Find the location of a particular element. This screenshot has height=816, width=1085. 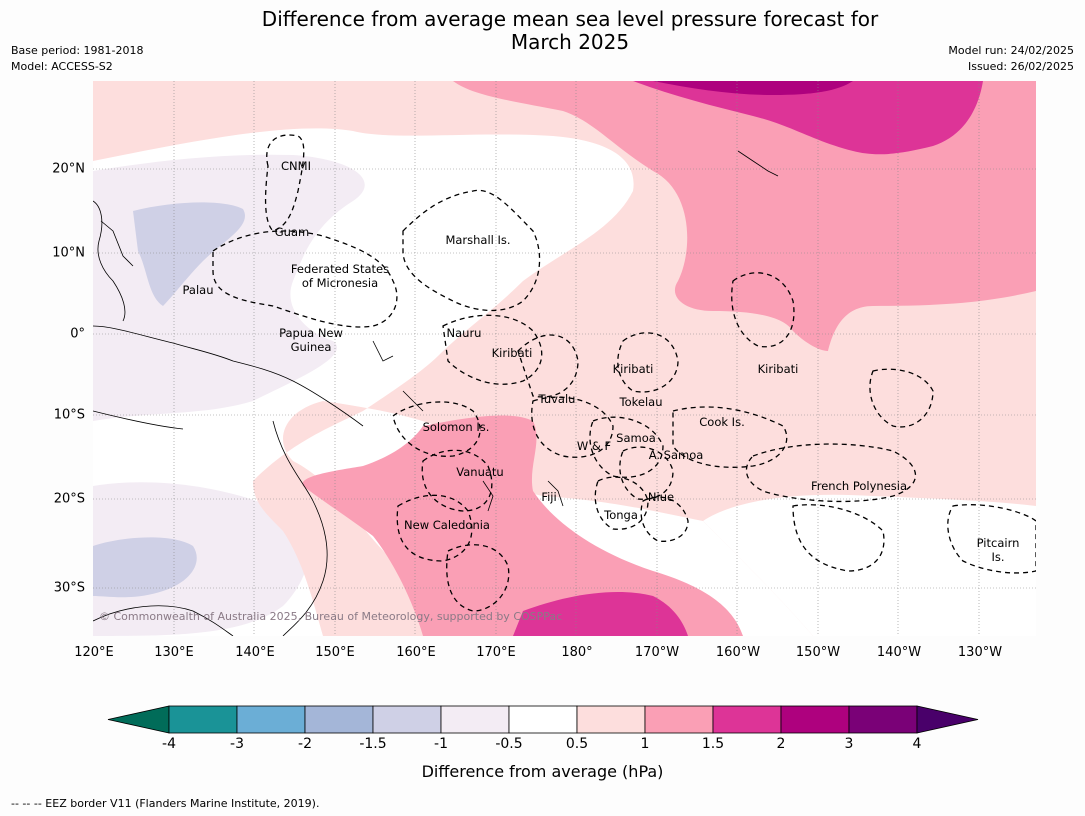

lon-tick: 160°W is located at coordinates (738, 652).